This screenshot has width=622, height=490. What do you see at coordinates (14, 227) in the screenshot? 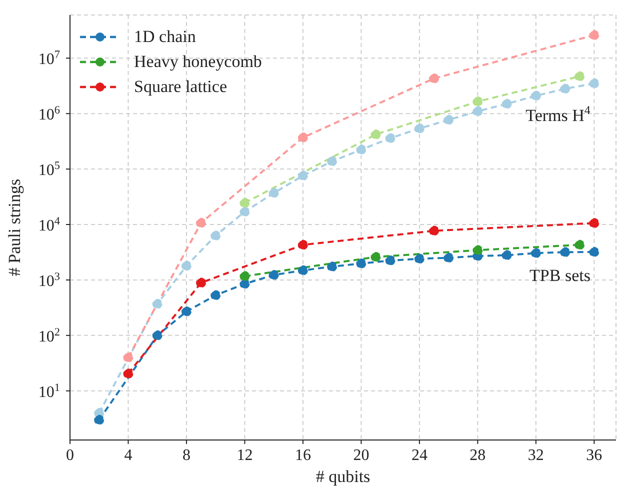
I see `y-axis-title: # Pauli strings` at bounding box center [14, 227].